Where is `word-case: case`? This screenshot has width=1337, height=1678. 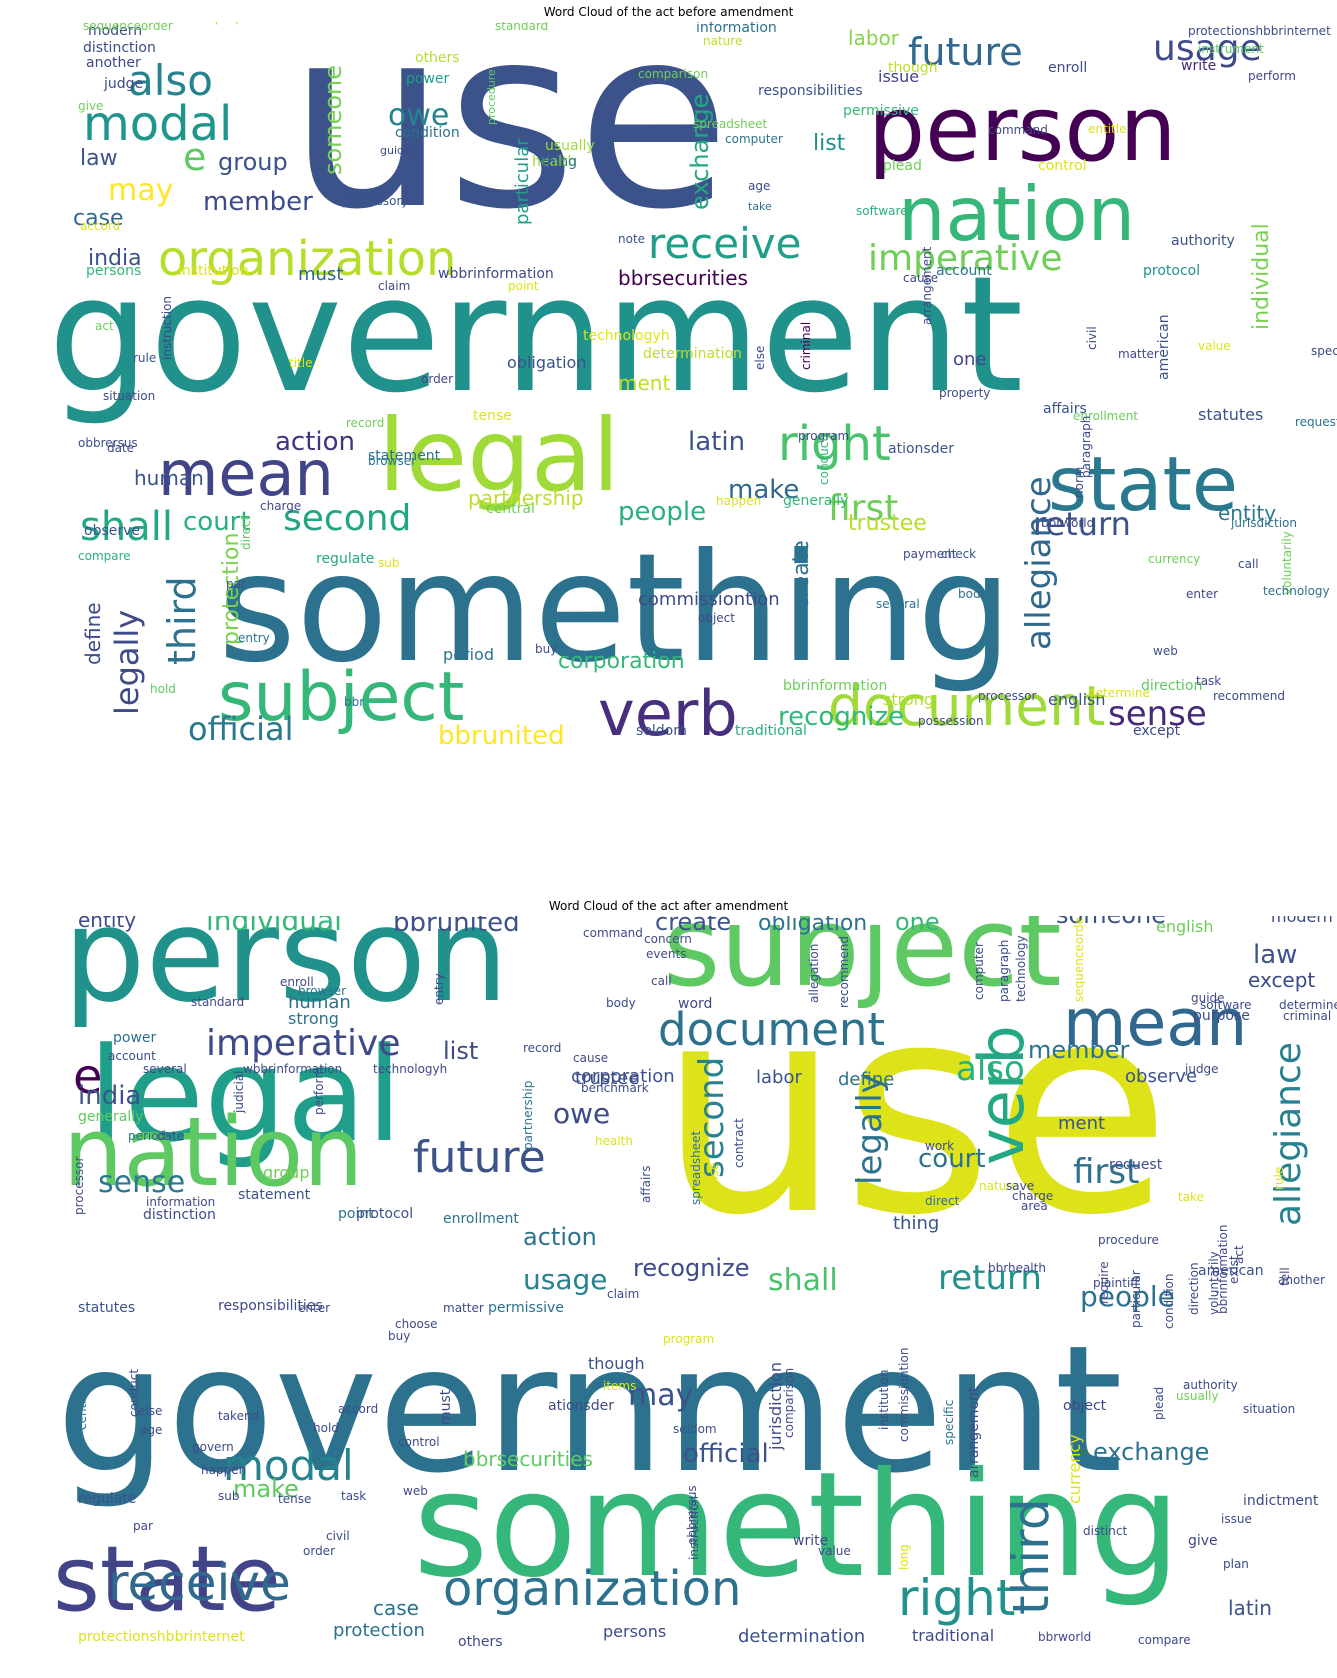 word-case: case is located at coordinates (98, 218).